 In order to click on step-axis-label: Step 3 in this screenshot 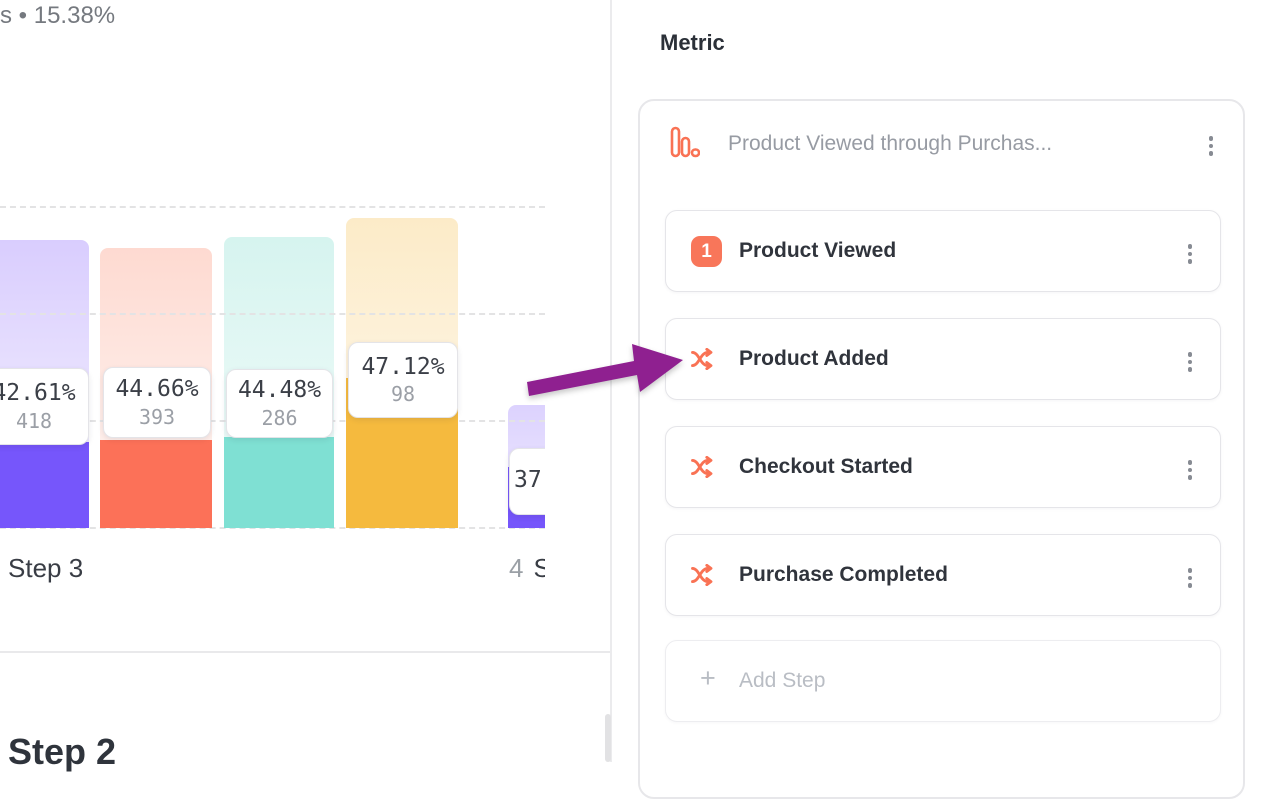, I will do `click(46, 568)`.